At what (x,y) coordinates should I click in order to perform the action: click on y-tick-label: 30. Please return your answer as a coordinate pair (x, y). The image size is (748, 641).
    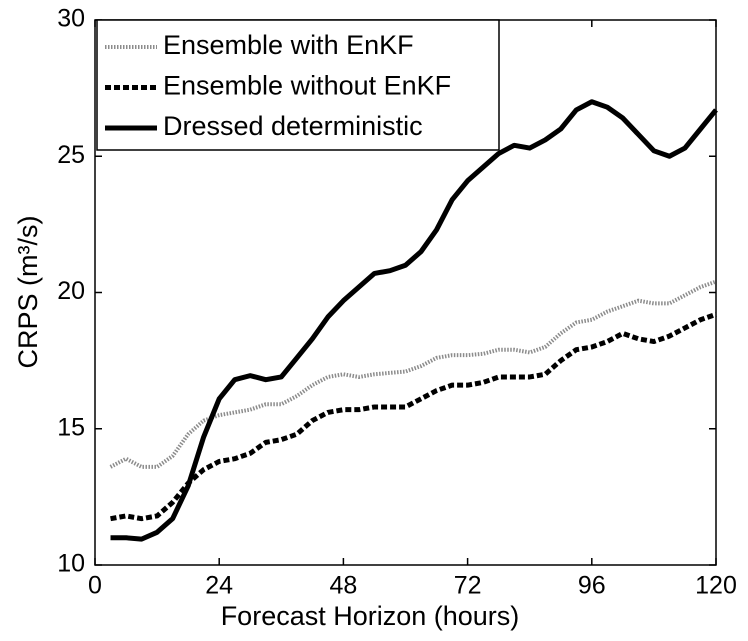
    Looking at the image, I should click on (71, 19).